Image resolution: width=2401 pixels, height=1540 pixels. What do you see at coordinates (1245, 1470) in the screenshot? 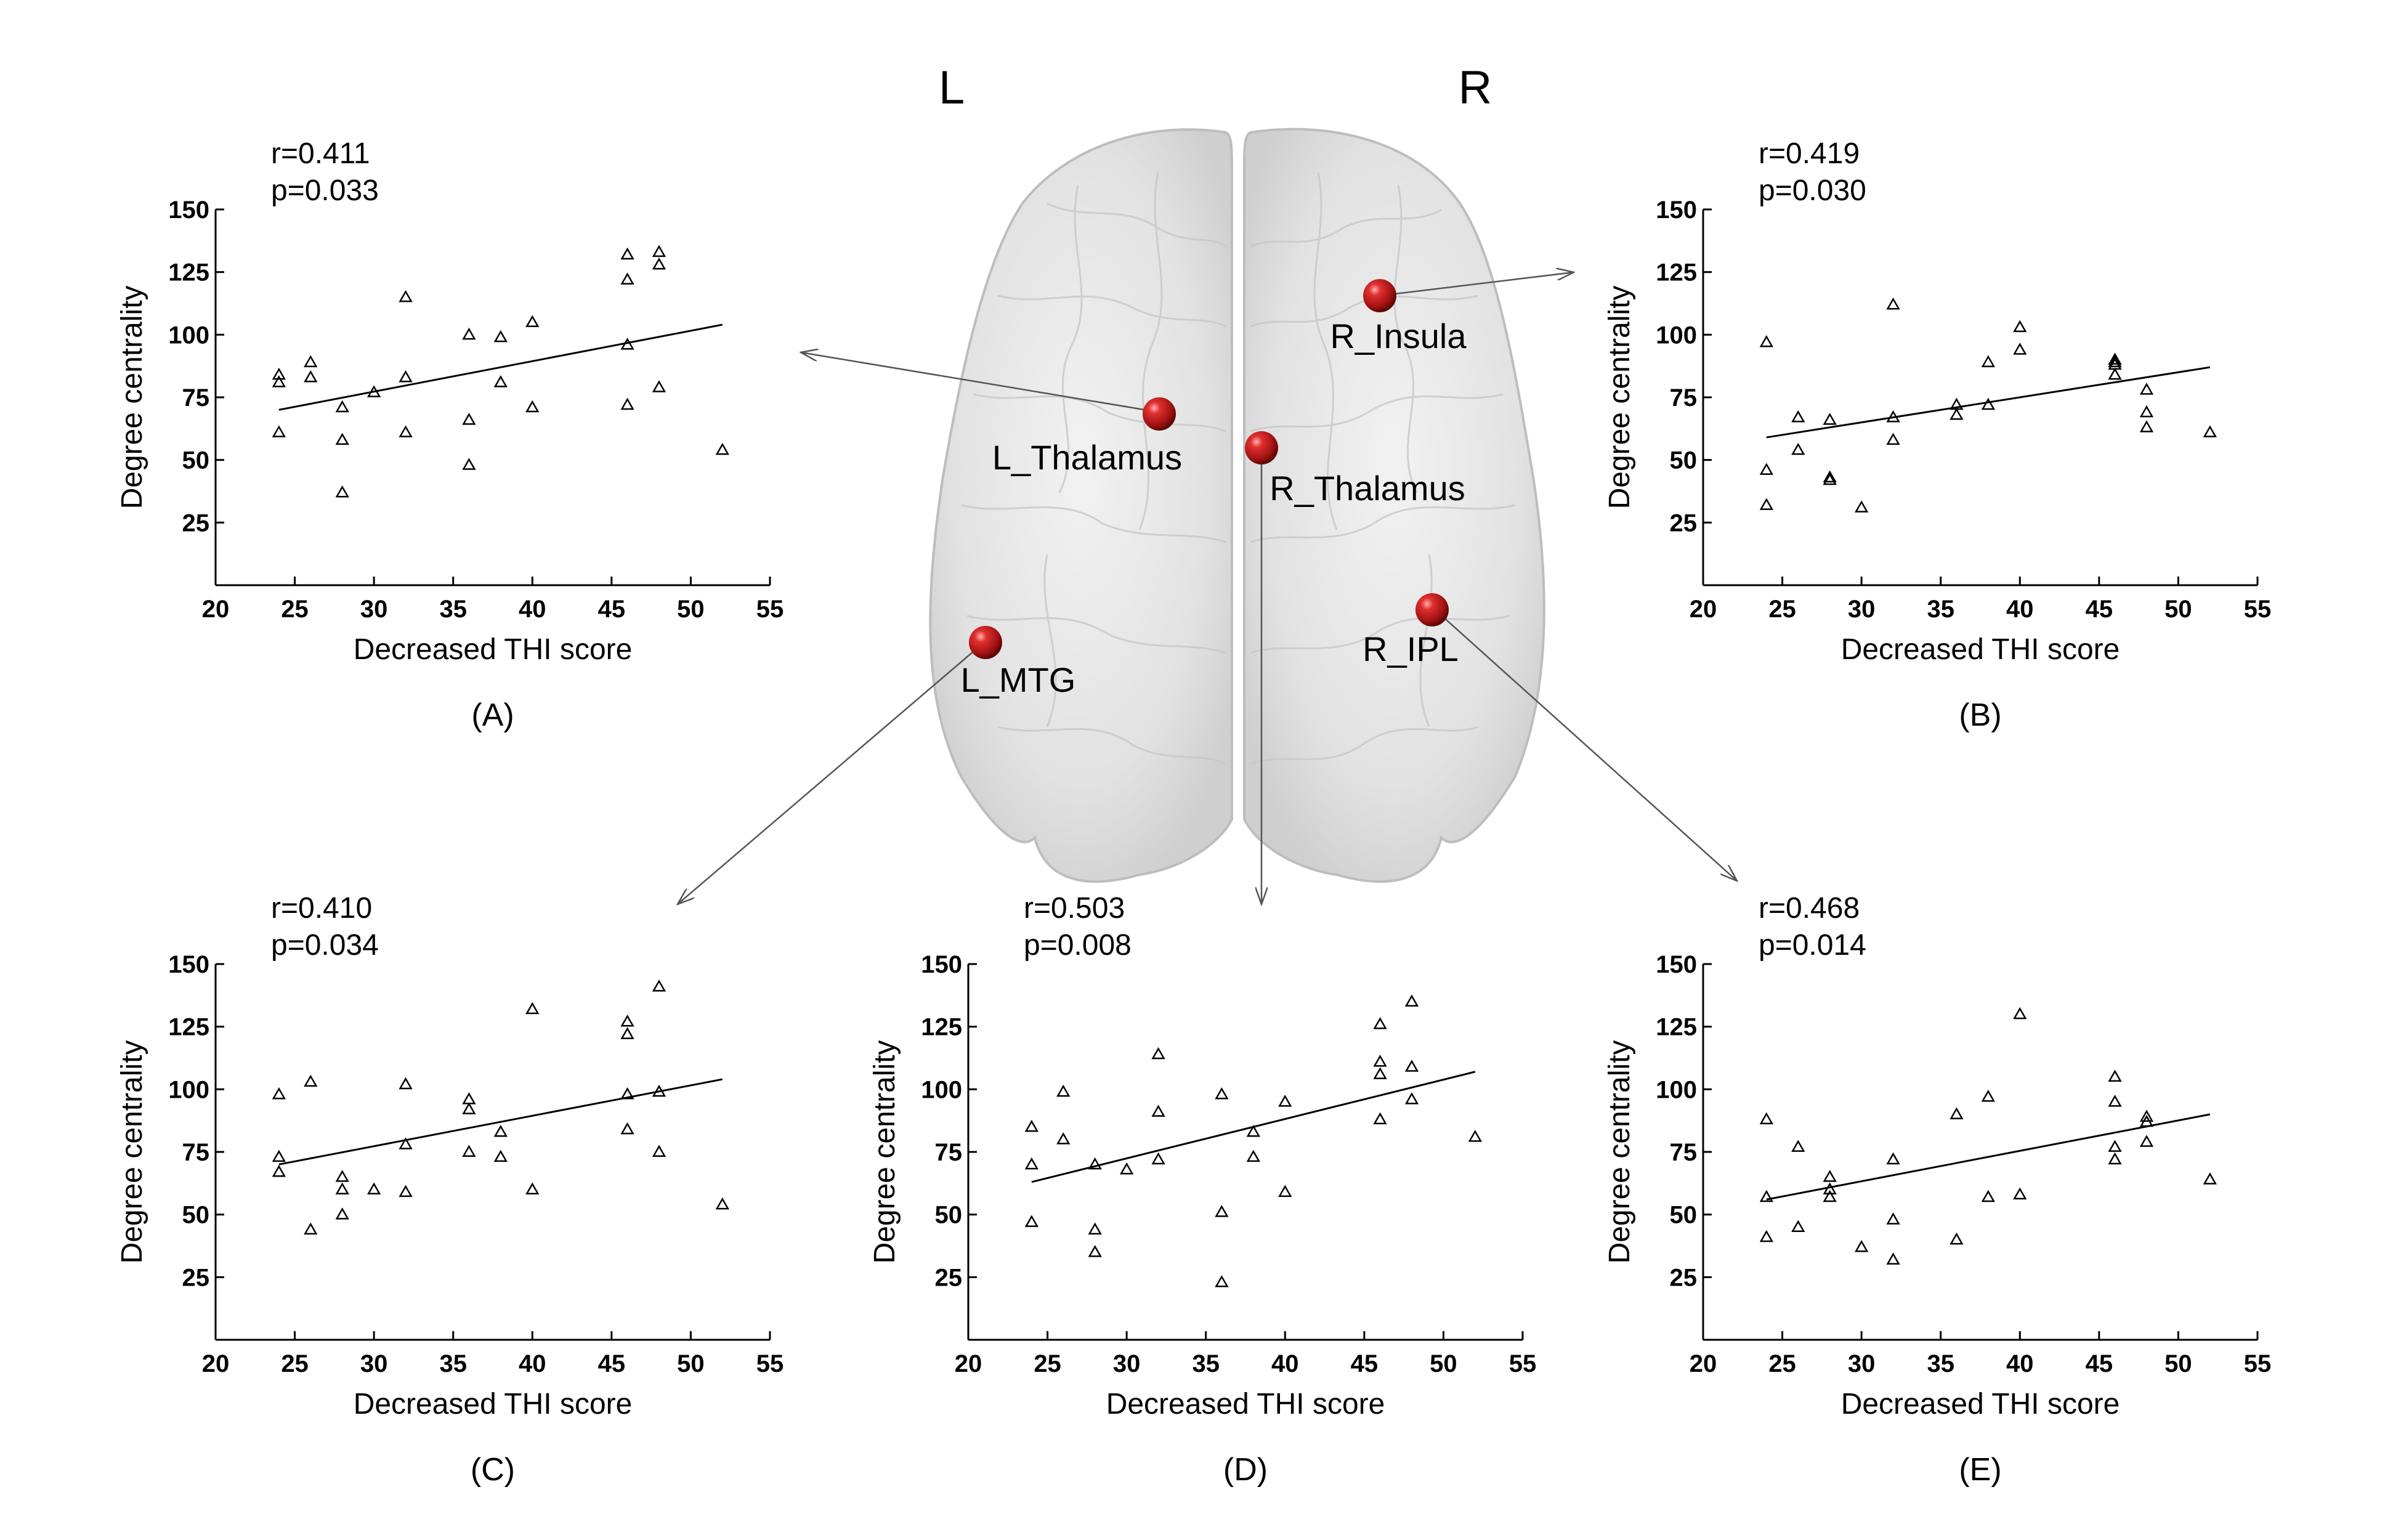
I see `panel-caption: (D)` at bounding box center [1245, 1470].